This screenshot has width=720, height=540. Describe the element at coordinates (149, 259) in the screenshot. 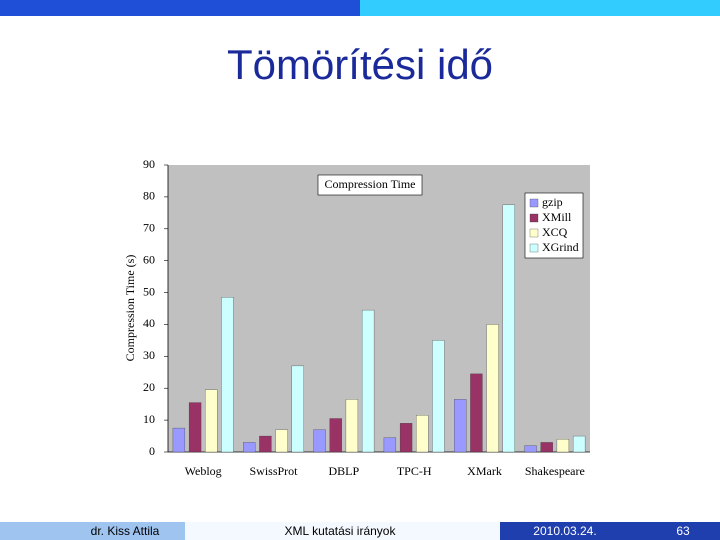

I see `y-tick-label: 60` at that location.